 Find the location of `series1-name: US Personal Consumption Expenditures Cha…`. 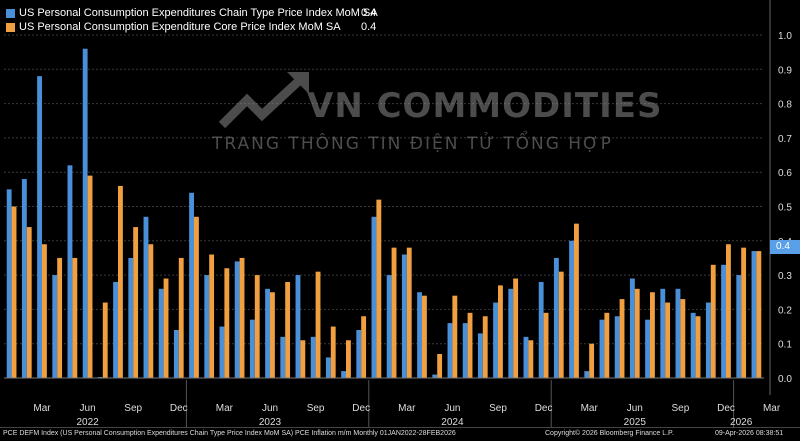

series1-name: US Personal Consumption Expenditures Cha… is located at coordinates (198, 13).